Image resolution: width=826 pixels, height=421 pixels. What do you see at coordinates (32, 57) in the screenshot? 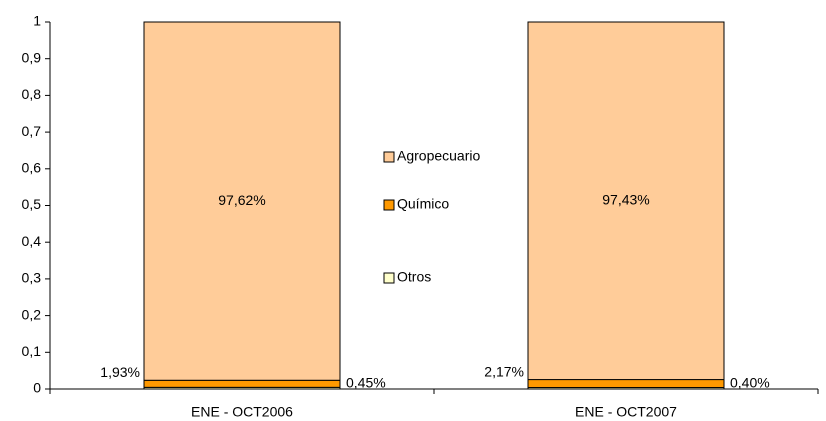
I see `y-tick-label: 0,9` at bounding box center [32, 57].